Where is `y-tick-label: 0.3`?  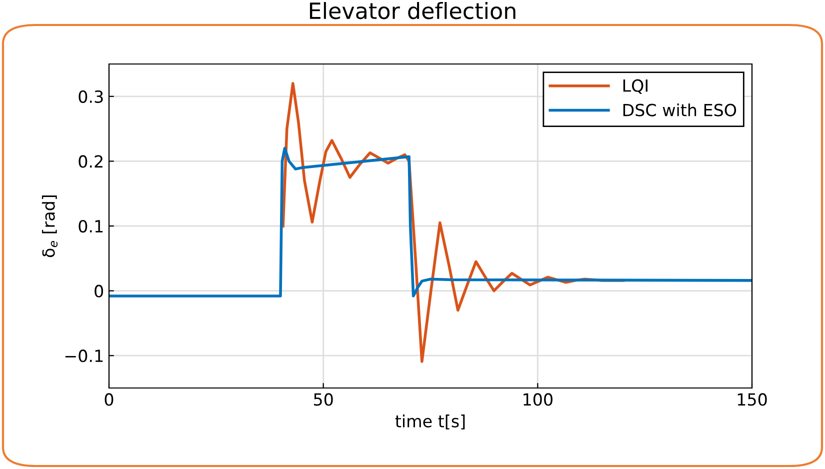
y-tick-label: 0.3 is located at coordinates (90, 96).